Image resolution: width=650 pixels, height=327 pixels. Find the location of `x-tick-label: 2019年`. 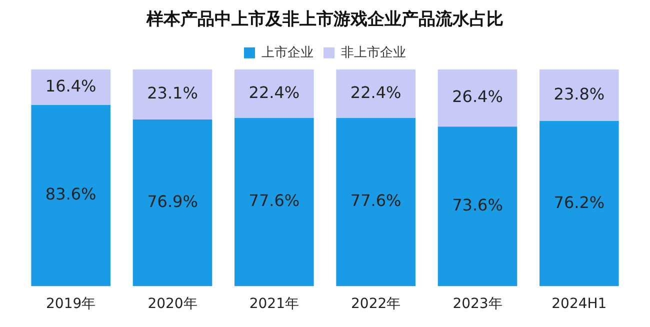

x-tick-label: 2019年 is located at coordinates (71, 304).